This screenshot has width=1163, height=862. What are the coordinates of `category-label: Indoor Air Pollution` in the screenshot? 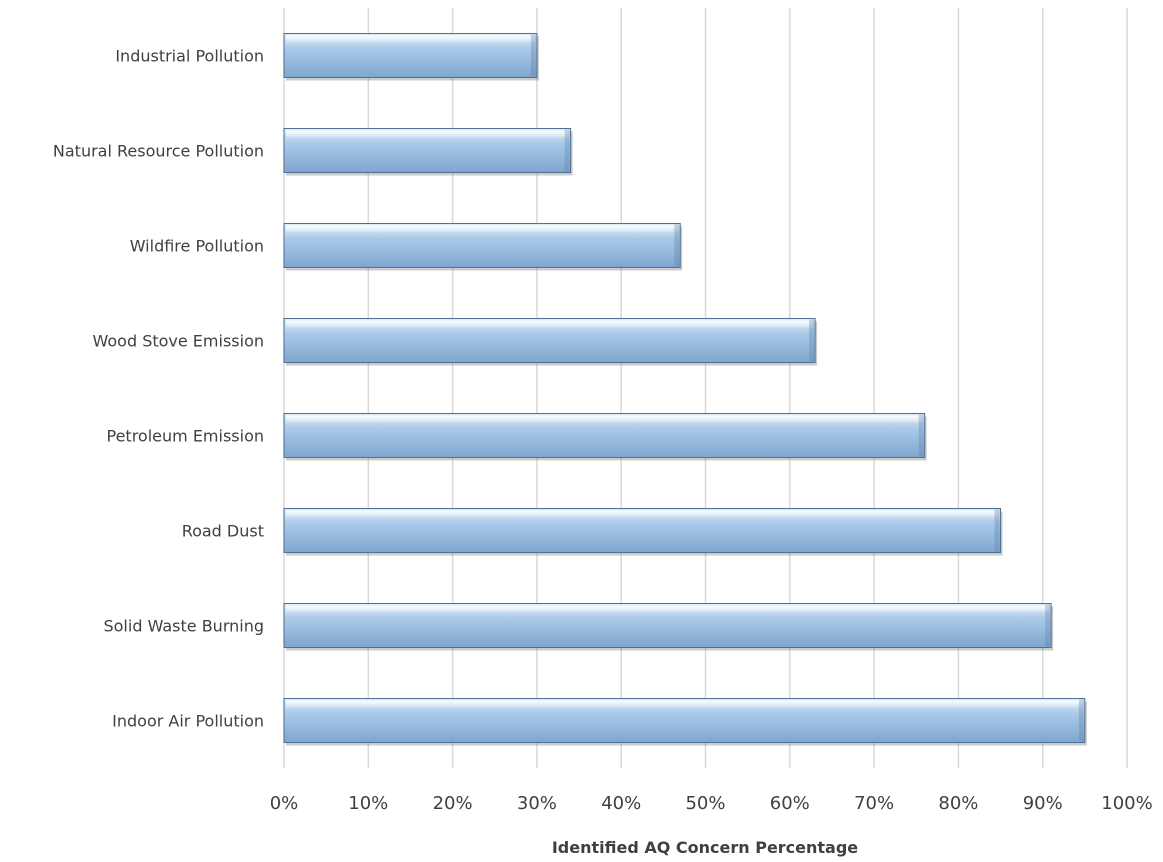 It's located at (188, 721).